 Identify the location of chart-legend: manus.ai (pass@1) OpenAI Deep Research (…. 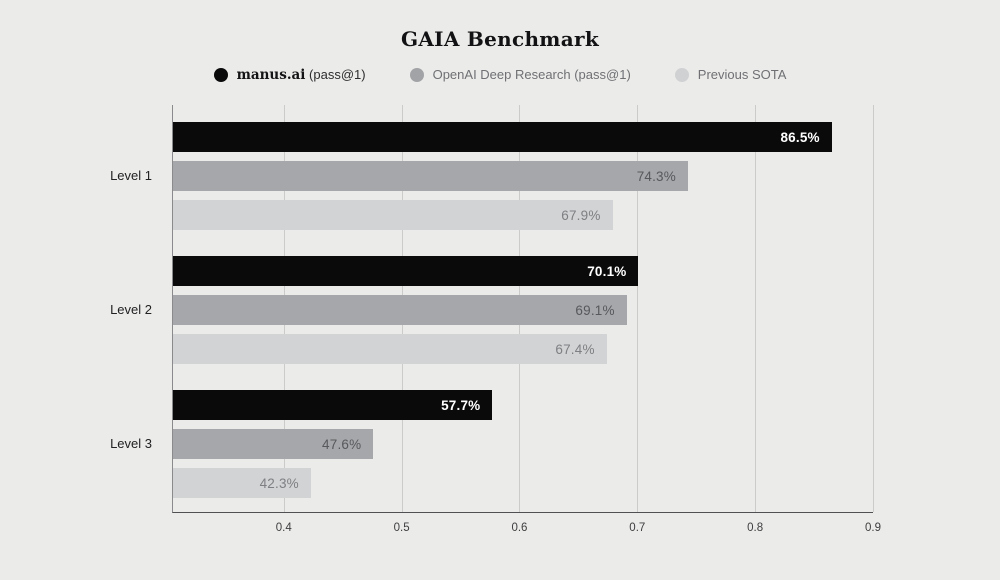
(500, 75).